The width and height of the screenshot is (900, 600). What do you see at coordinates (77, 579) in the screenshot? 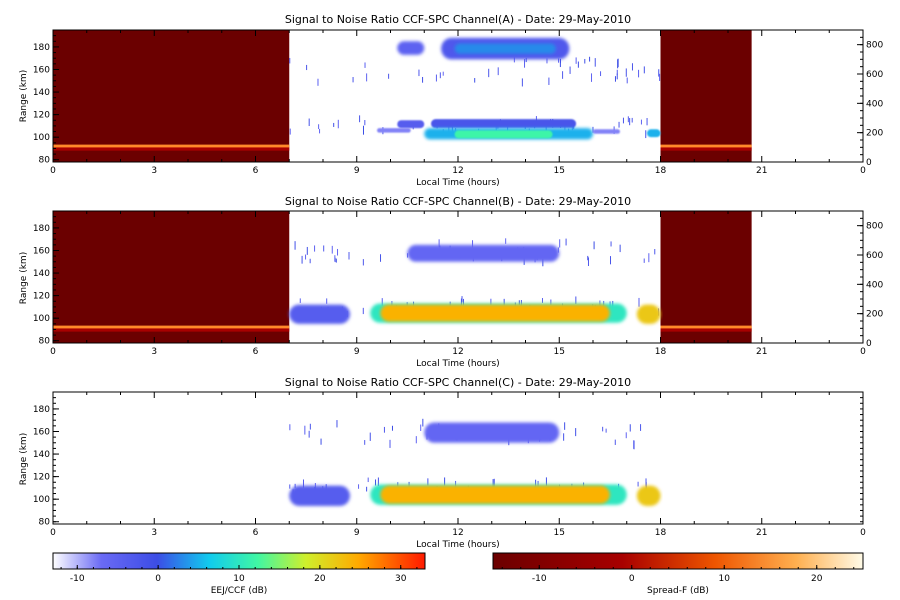
I see `colorbar-tick-label: -10` at bounding box center [77, 579].